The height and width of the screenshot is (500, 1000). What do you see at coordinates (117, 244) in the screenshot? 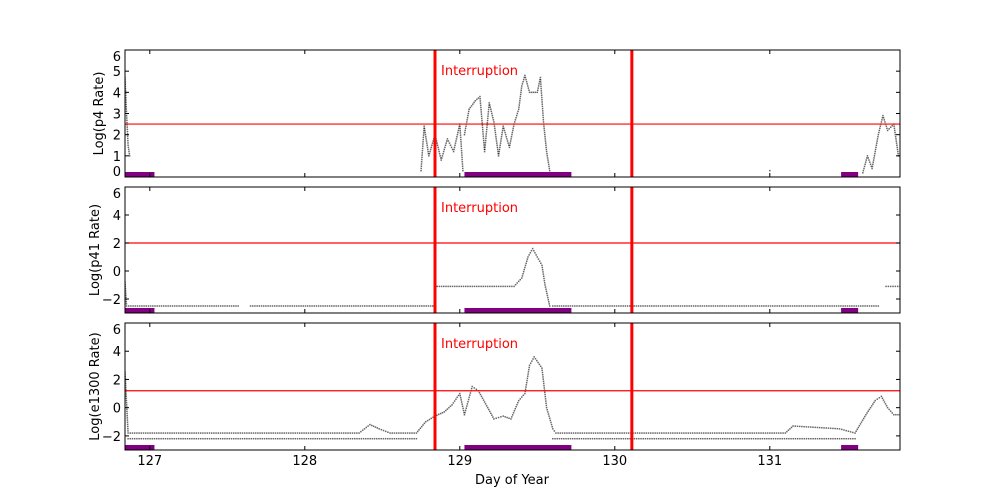
I see `y-tick-label: 2` at bounding box center [117, 244].